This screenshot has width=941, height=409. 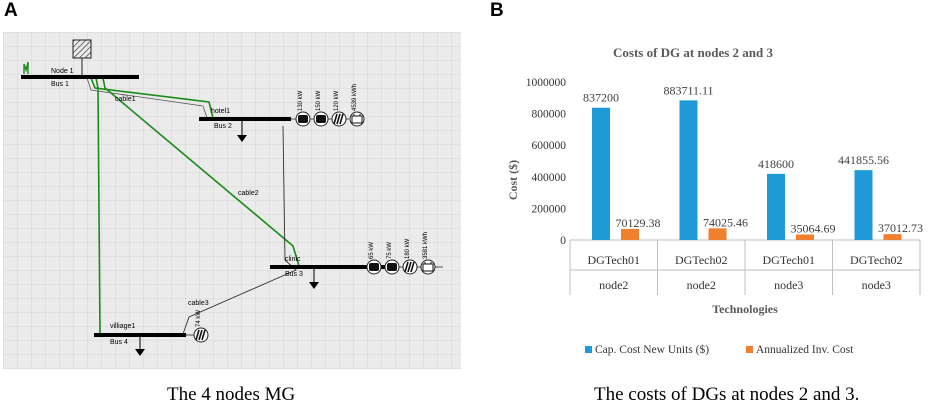 What do you see at coordinates (693, 52) in the screenshot?
I see `chart-title: Costs of DG at nodes 2 and 3` at bounding box center [693, 52].